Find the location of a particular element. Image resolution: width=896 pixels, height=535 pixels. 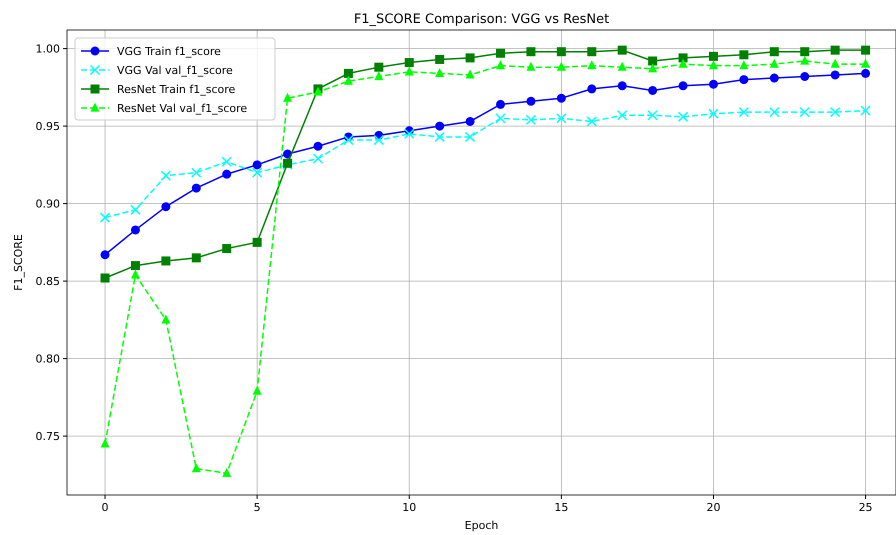

legend-label: ResNet Val val_f1_score is located at coordinates (182, 108).